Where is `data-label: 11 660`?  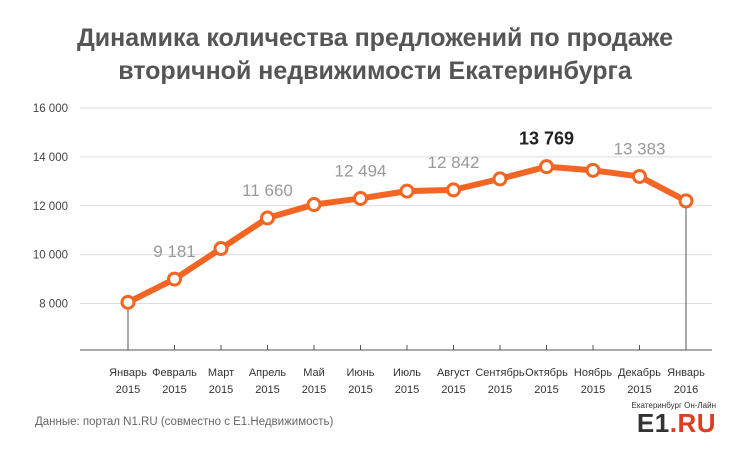 data-label: 11 660 is located at coordinates (267, 190).